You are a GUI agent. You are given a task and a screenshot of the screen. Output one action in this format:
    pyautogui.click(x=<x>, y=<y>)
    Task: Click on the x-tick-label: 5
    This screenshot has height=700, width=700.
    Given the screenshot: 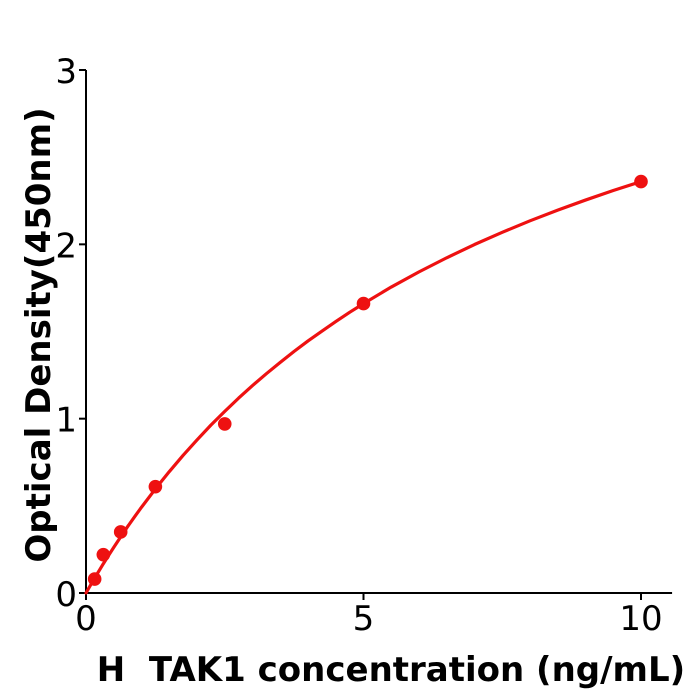 What is the action you would take?
    pyautogui.click(x=364, y=619)
    